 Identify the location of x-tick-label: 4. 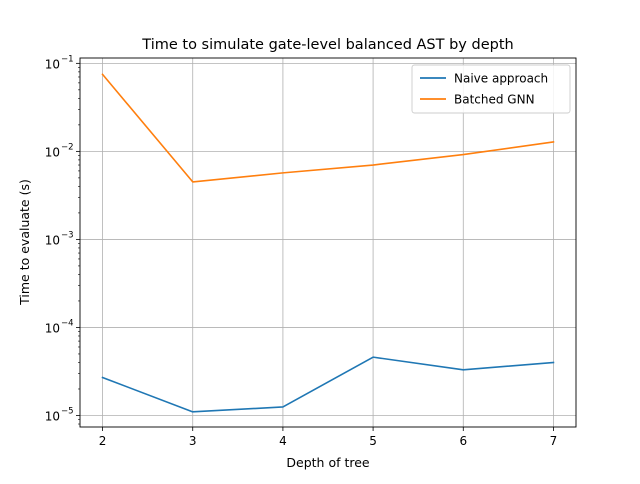
(283, 441).